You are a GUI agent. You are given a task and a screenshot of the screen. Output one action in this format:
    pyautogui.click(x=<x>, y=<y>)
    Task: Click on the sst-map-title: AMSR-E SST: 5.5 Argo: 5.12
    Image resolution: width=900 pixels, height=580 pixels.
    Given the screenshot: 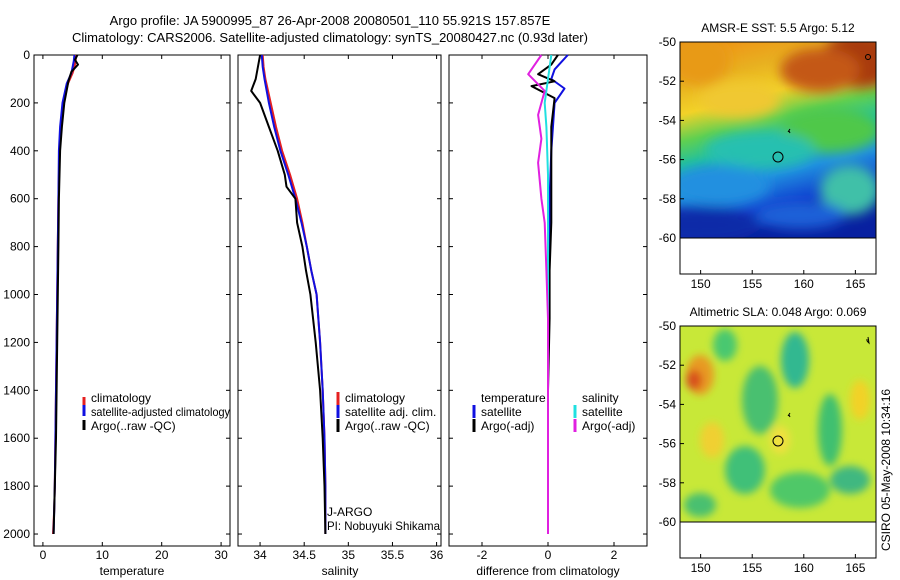 What is the action you would take?
    pyautogui.click(x=778, y=28)
    